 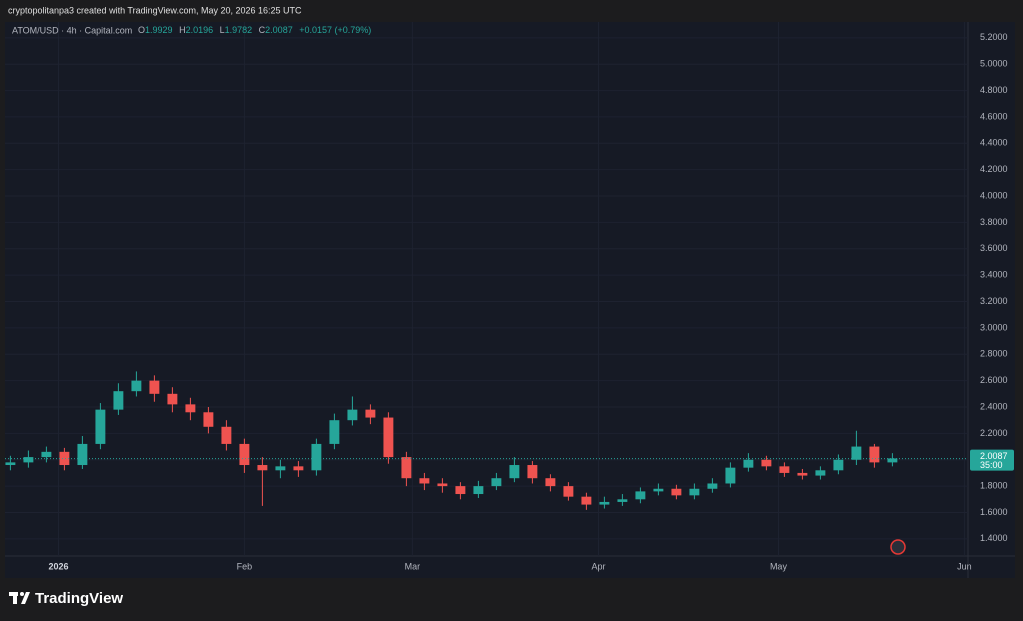 What do you see at coordinates (779, 566) in the screenshot?
I see `x-tick-label: May` at bounding box center [779, 566].